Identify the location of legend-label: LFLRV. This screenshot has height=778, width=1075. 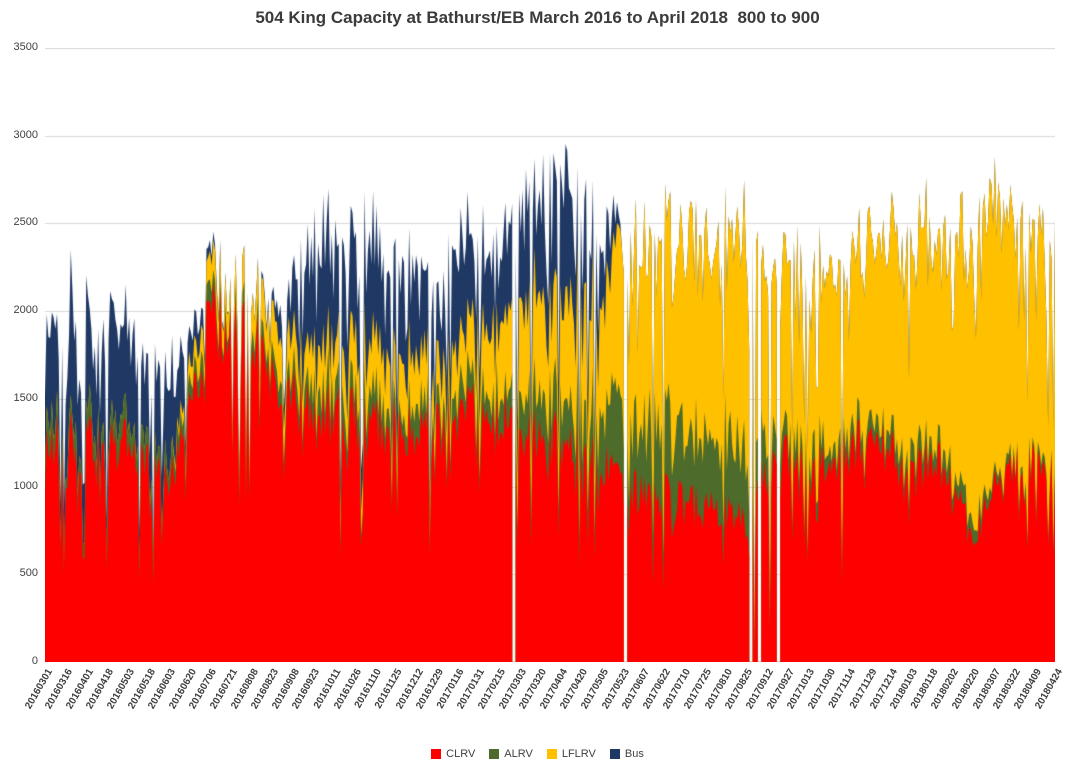
(578, 754).